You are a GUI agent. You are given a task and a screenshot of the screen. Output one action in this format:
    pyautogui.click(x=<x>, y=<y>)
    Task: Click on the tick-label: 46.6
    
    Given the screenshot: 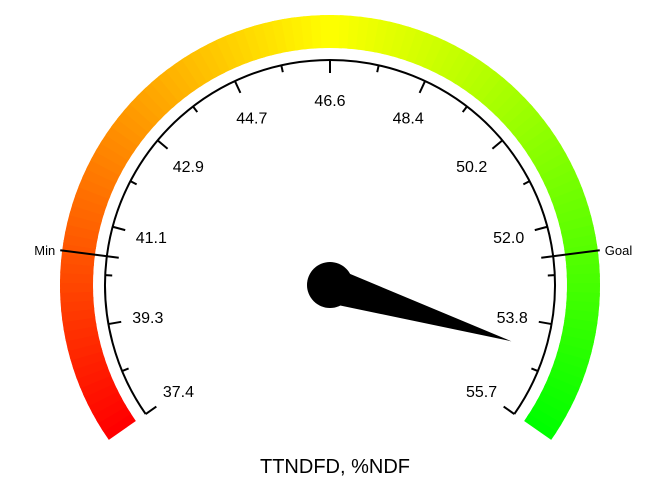 What is the action you would take?
    pyautogui.click(x=329, y=101)
    